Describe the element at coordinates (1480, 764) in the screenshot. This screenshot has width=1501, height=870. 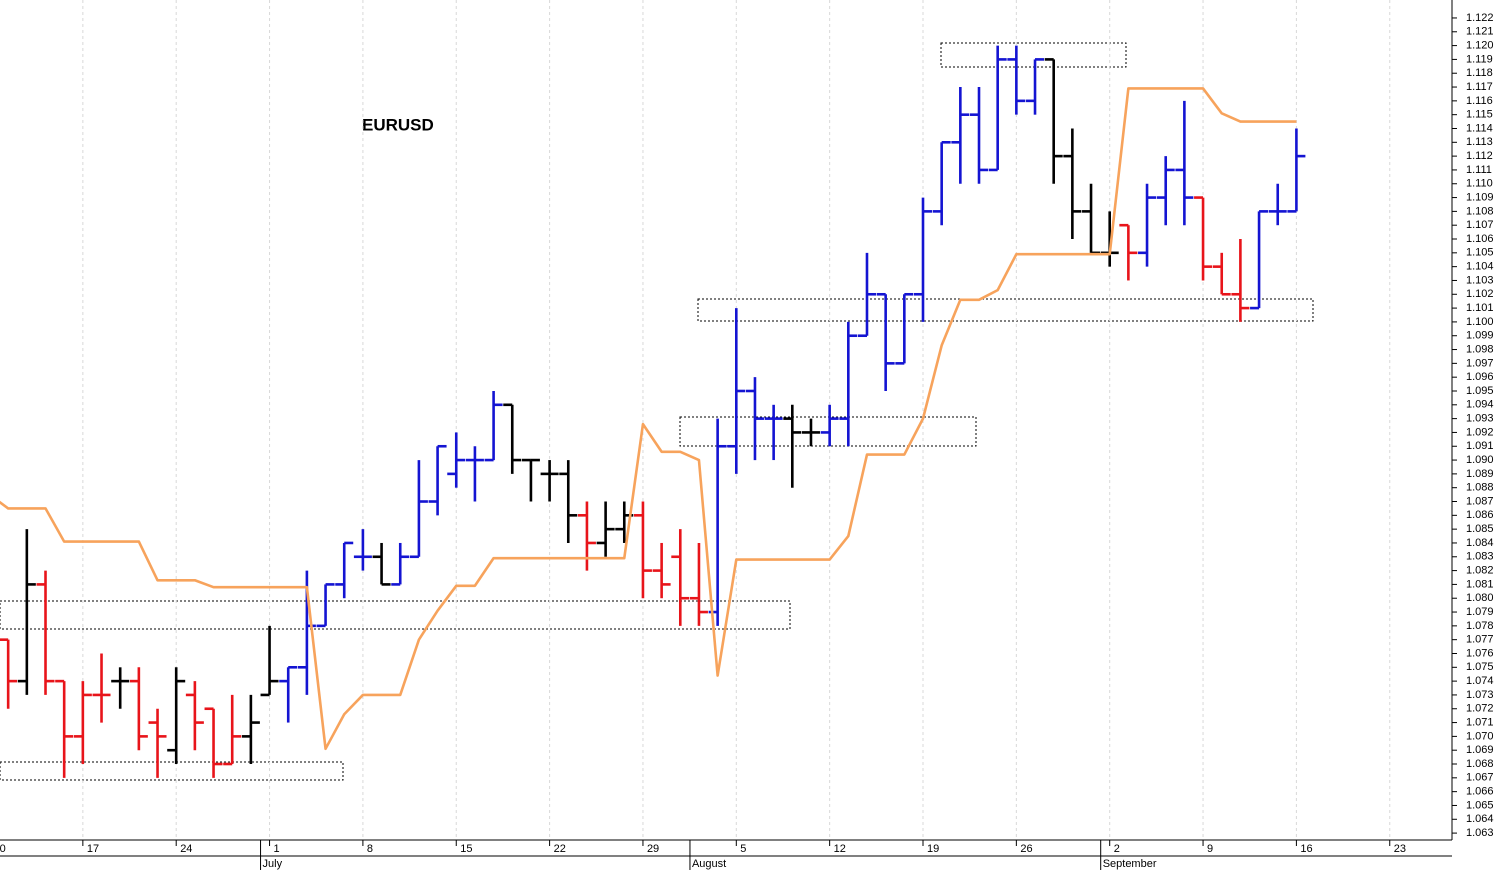
I see `y-tick-label: 1.068` at that location.